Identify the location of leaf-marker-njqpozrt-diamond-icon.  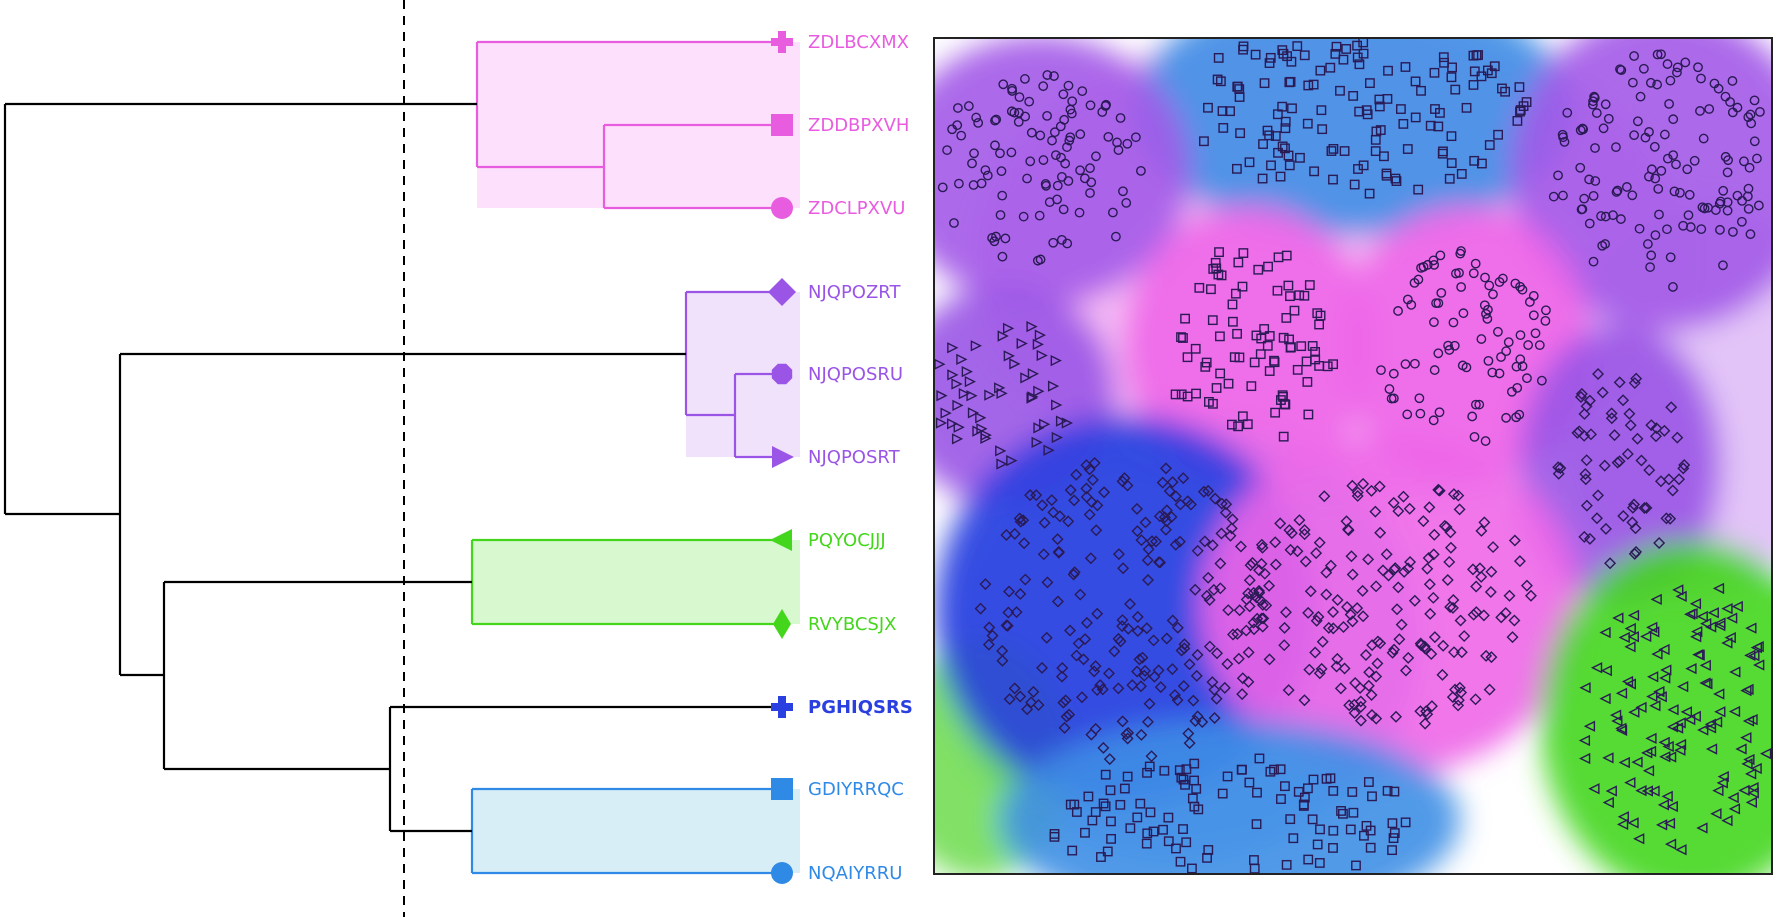
(782, 292).